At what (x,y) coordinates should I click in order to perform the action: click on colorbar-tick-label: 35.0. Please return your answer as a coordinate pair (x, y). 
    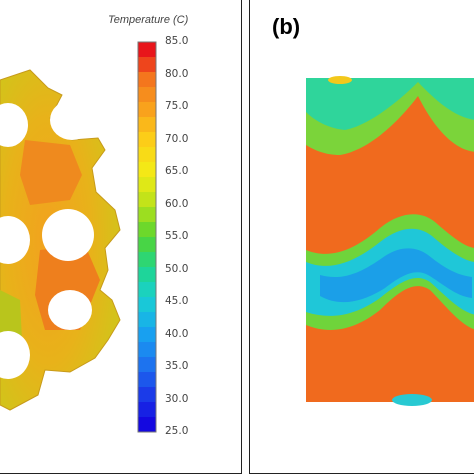
    Looking at the image, I should click on (177, 366).